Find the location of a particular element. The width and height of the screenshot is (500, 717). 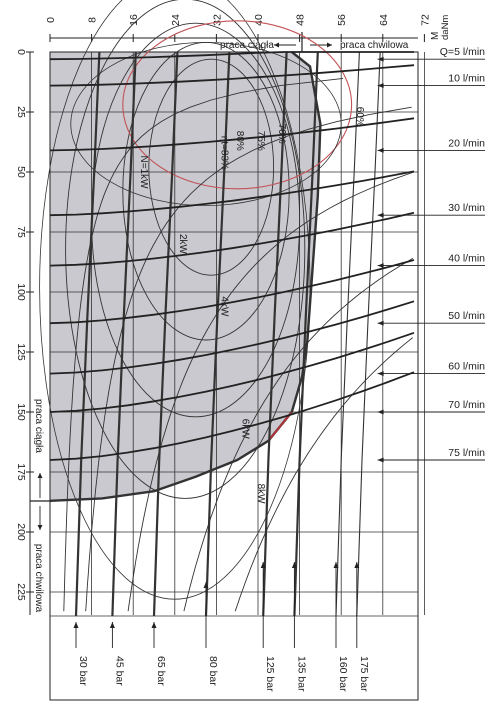

efficiency-label: 75% is located at coordinates (260, 141).